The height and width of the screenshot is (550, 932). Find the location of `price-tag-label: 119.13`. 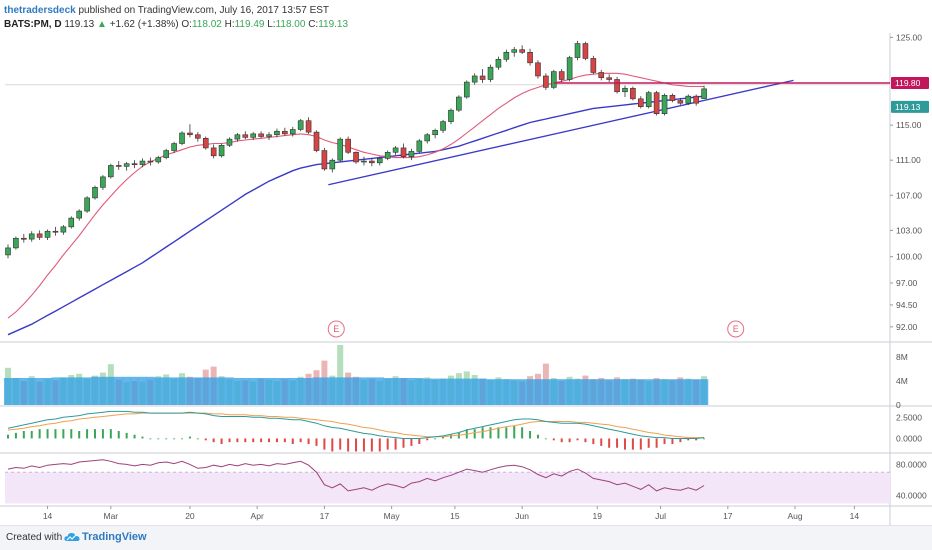

price-tag-label: 119.13 is located at coordinates (908, 107).